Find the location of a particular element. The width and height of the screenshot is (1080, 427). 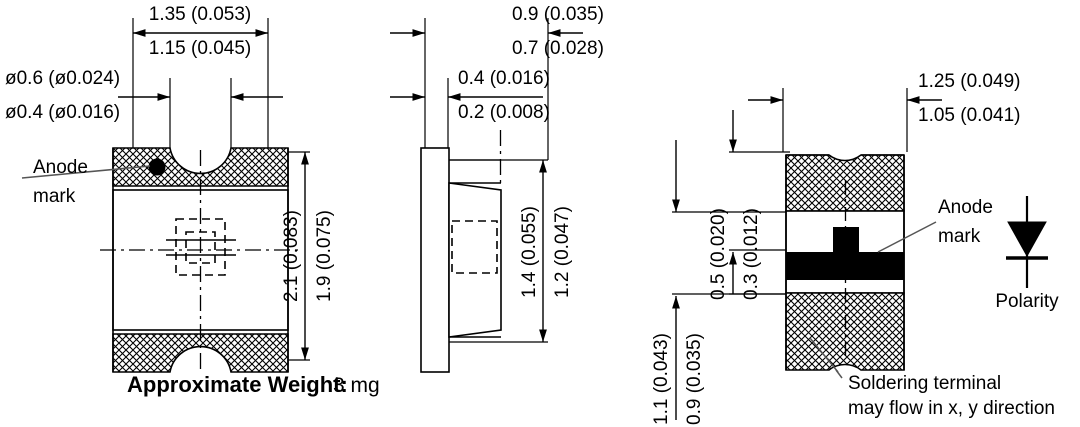

top-view-centerlines is located at coordinates (200, 260).